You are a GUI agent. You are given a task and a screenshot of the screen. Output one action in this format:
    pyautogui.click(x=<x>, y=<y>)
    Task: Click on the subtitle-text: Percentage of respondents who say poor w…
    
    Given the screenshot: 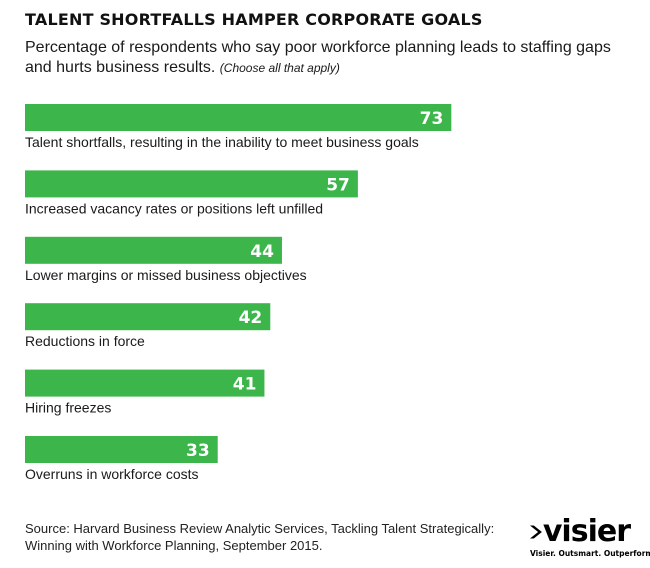 What is the action you would take?
    pyautogui.click(x=318, y=57)
    